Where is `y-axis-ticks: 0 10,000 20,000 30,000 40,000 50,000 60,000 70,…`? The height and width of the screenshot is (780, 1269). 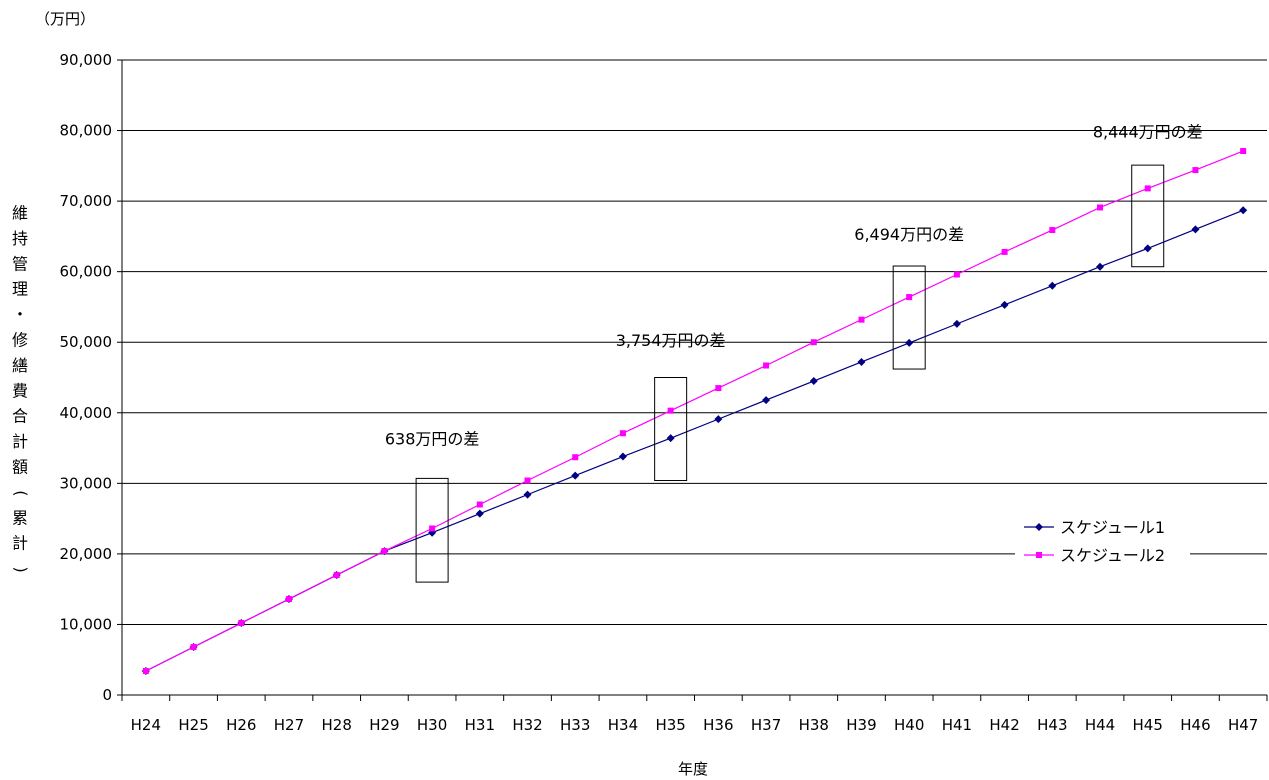 y-axis-ticks: 0 10,000 20,000 30,000 40,000 50,000 60,000 70,… is located at coordinates (91, 377).